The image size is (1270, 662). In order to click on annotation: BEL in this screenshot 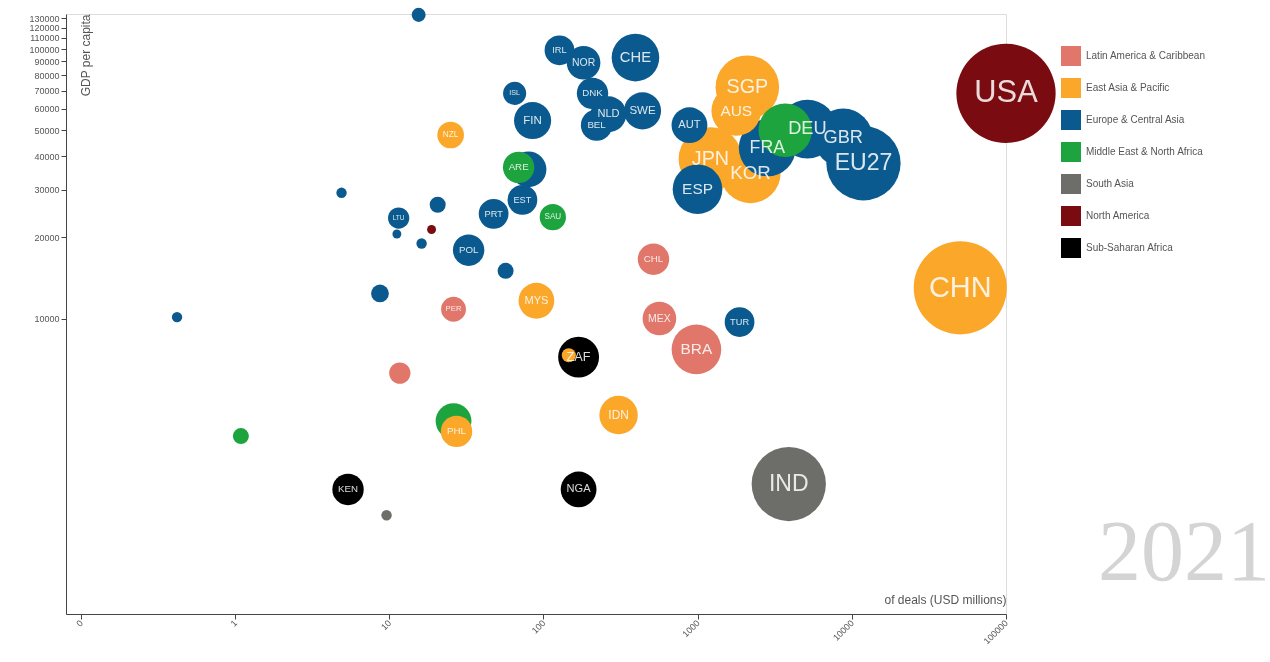, I will do `click(597, 125)`.